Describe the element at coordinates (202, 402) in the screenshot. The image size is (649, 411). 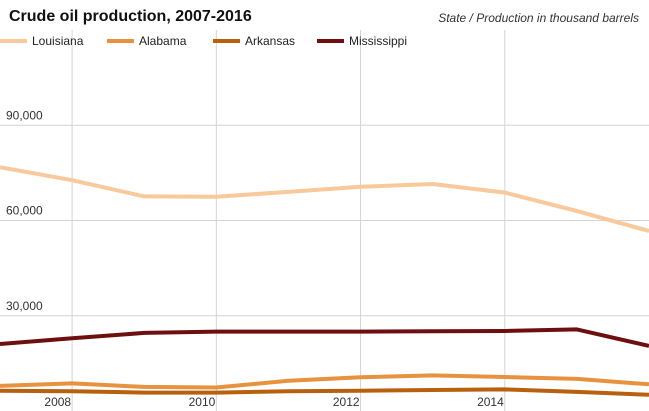
I see `x-tick-label: 2010` at that location.